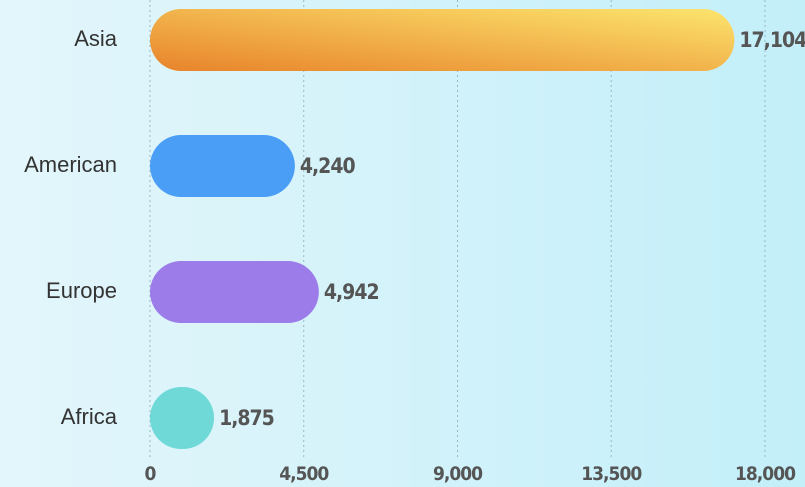 Image resolution: width=805 pixels, height=487 pixels. Describe the element at coordinates (611, 474) in the screenshot. I see `x-tick-label: 13,500` at that location.